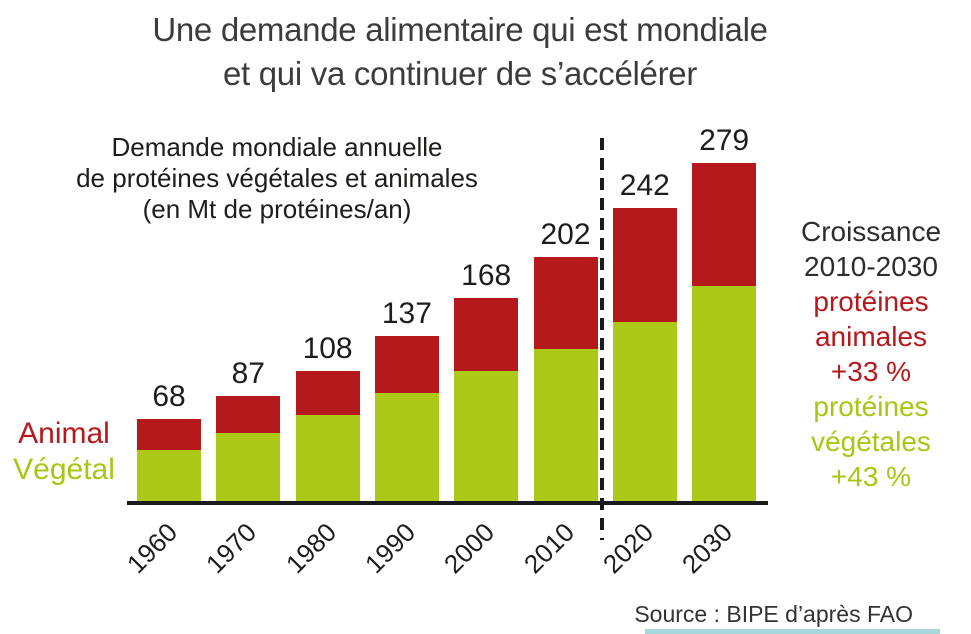  Describe the element at coordinates (169, 397) in the screenshot. I see `bar-1960-total-label: 68` at that location.